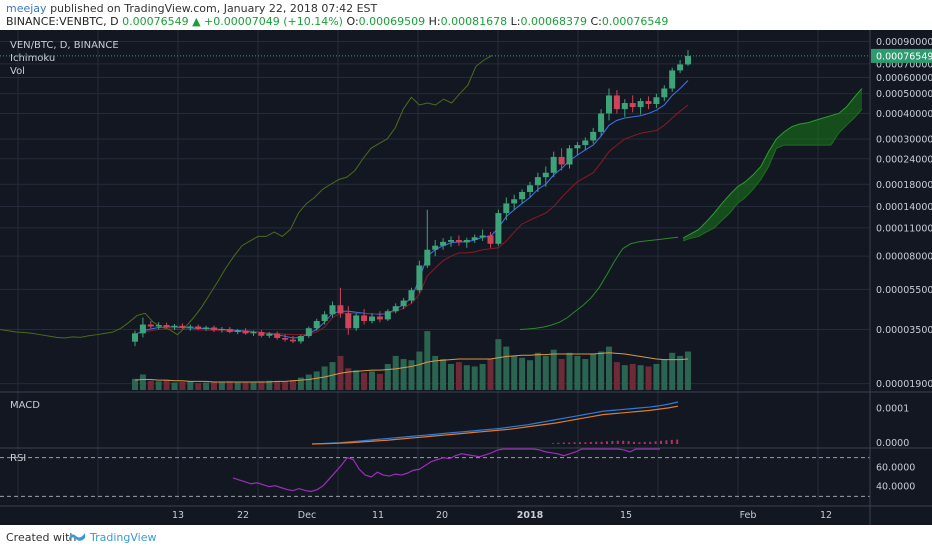 This screenshot has width=932, height=550. I want to click on high-label: H:, so click(434, 21).